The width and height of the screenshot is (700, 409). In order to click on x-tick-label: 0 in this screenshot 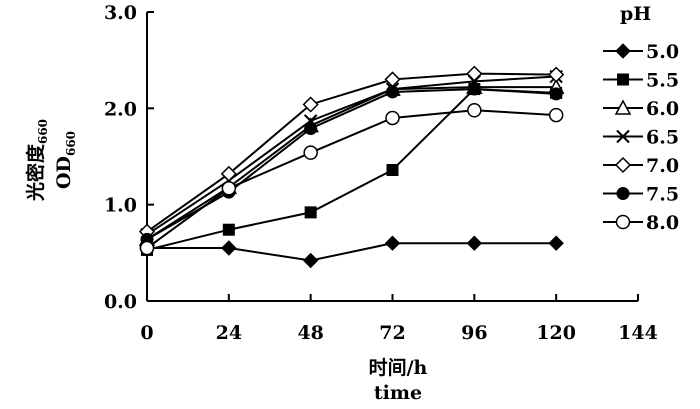, I will do `click(146, 333)`.